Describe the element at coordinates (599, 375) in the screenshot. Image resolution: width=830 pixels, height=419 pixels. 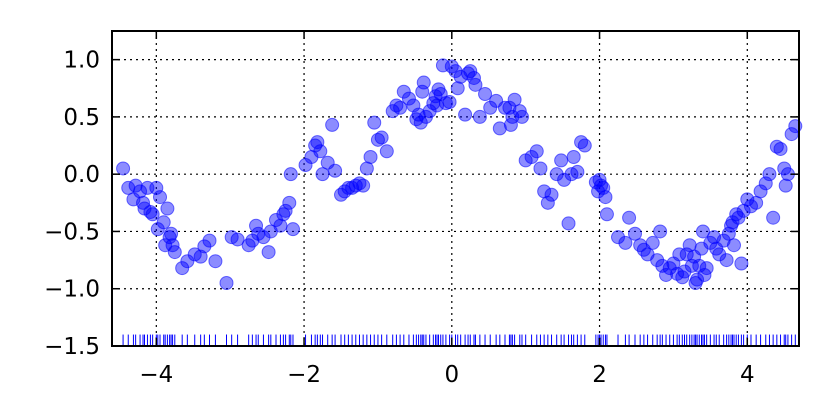
I see `x-tick-label: 2` at that location.